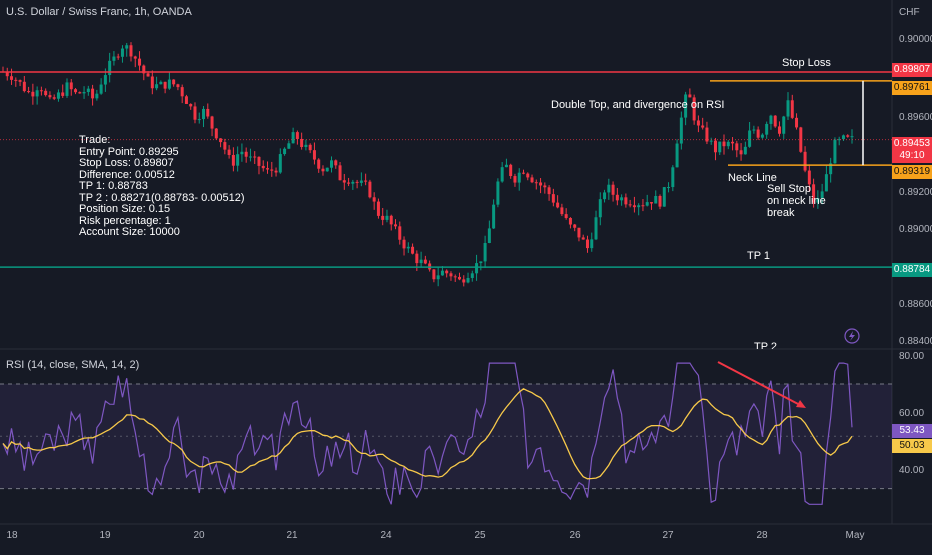  I want to click on x-tick-label: 24, so click(386, 535).